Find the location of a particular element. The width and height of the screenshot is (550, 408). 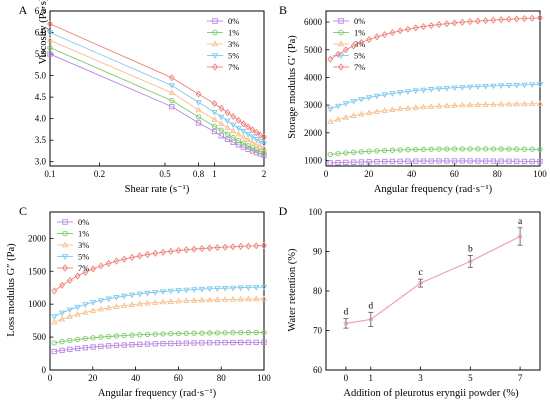

legend-label: 0% is located at coordinates (233, 21).